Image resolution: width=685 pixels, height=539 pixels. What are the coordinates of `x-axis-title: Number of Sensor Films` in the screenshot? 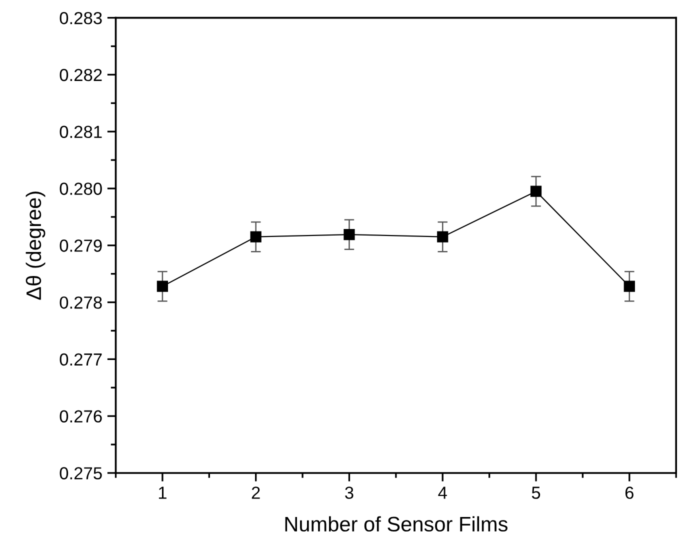 It's located at (396, 524).